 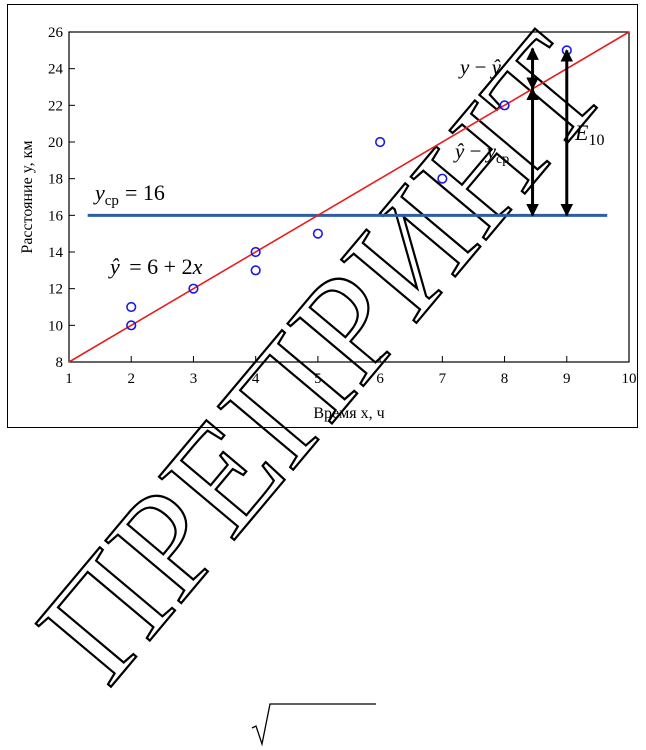 I want to click on yhat-symbol: ŷ, so click(x=114, y=266).